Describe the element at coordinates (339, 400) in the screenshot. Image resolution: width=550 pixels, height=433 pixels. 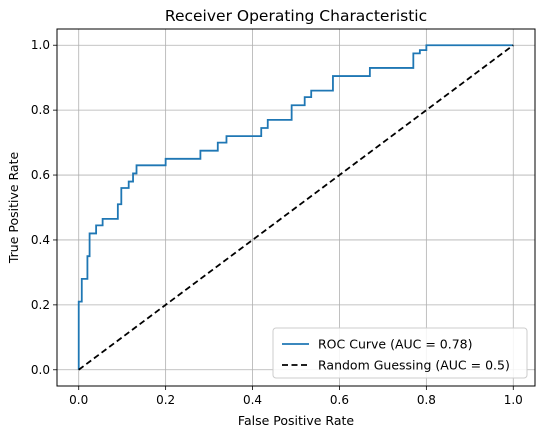
I see `x-tick-label: 0.6` at that location.